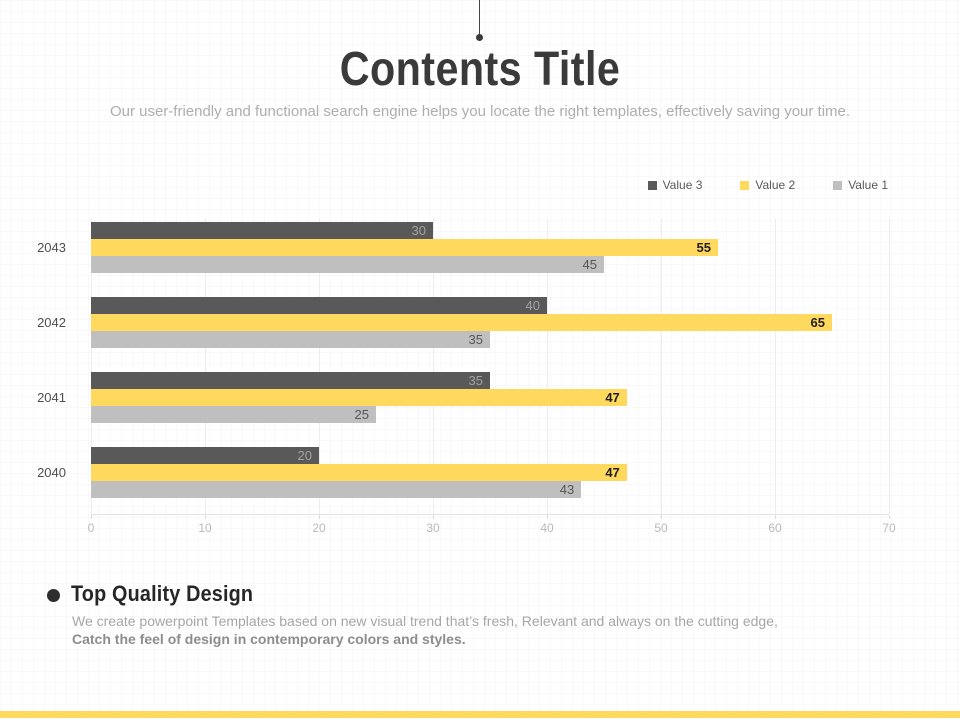 The height and width of the screenshot is (720, 960). Describe the element at coordinates (262, 230) in the screenshot. I see `bar: 30` at that location.